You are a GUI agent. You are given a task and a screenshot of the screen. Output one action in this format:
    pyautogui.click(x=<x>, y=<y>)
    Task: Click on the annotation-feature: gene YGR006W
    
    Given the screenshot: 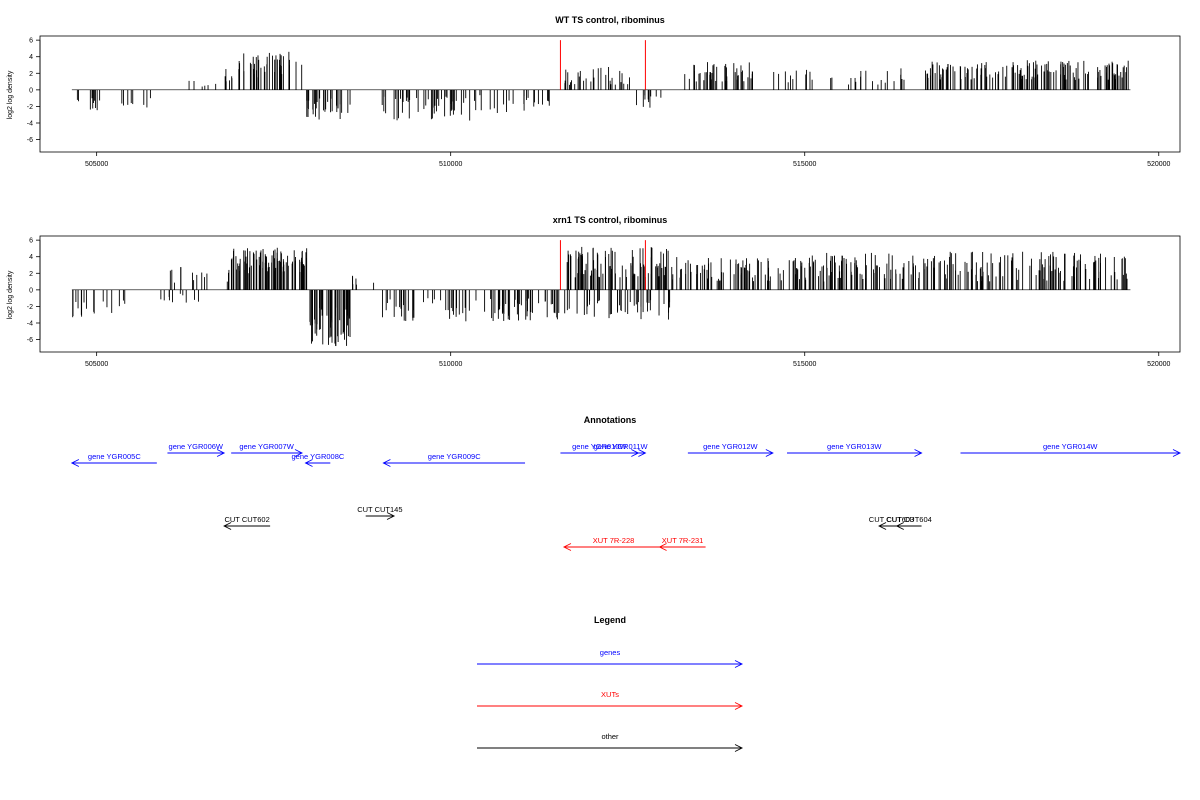 What is the action you would take?
    pyautogui.click(x=196, y=449)
    